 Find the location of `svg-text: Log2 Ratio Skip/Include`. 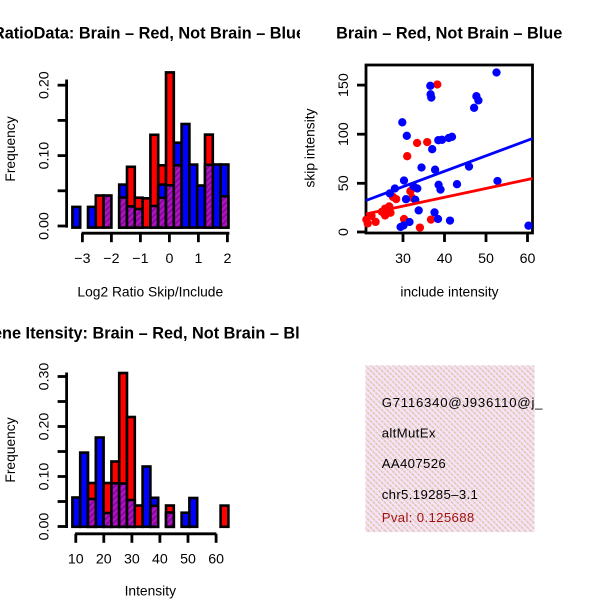

svg-text: Log2 Ratio Skip/Include is located at coordinates (150, 292).